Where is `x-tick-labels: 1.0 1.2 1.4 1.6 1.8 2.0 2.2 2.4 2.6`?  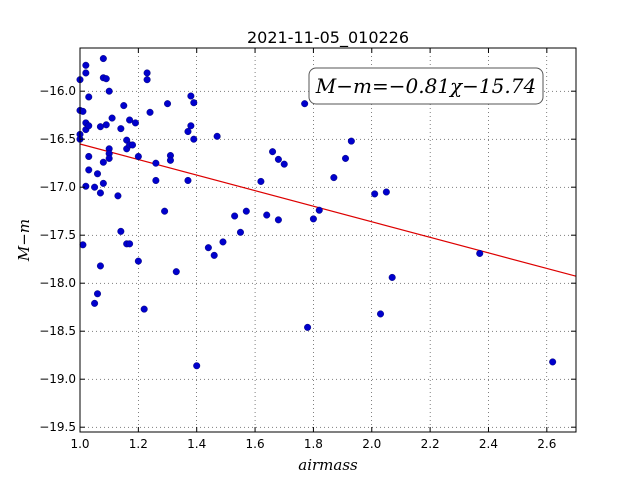 x-tick-labels: 1.0 1.2 1.4 1.6 1.8 2.0 2.2 2.4 2.6 is located at coordinates (313, 444).